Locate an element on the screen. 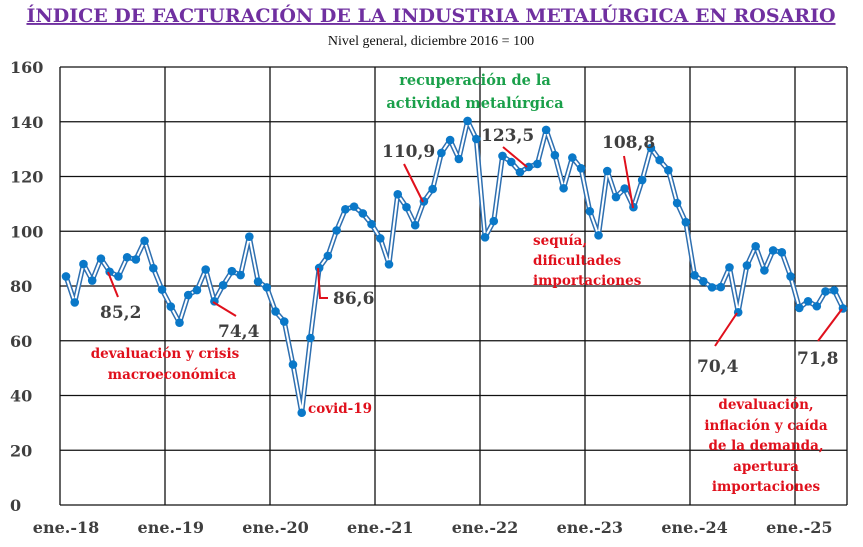  x-tick-label: ene.-23 is located at coordinates (590, 527).